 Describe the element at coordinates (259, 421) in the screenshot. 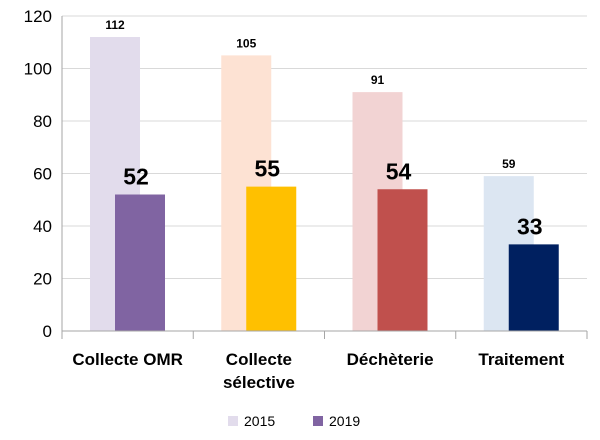

I see `legend-label: 2015` at that location.